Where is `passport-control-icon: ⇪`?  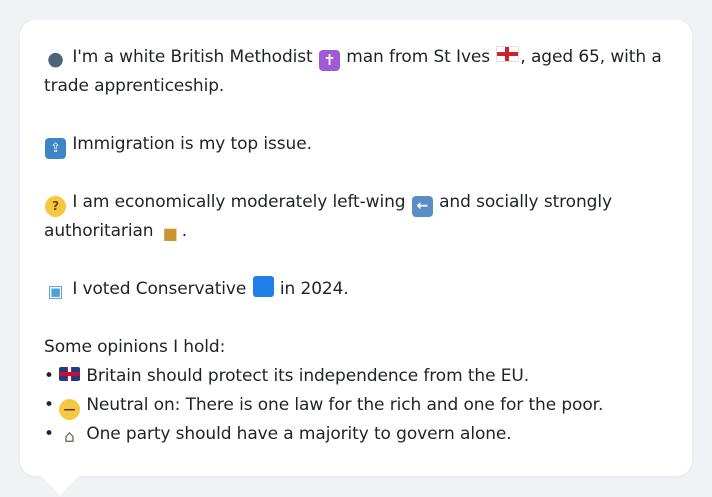
passport-control-icon: ⇪ is located at coordinates (55, 148).